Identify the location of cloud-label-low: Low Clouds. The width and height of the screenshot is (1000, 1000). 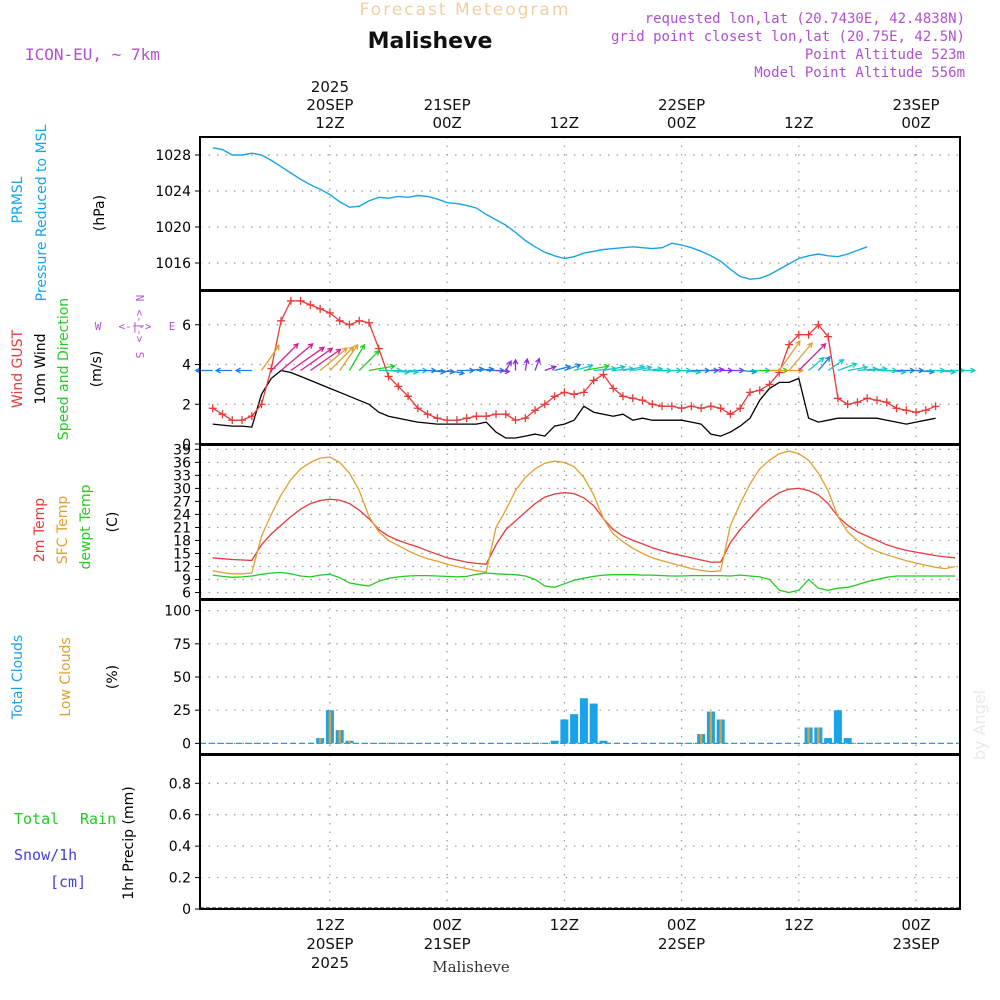
(66, 676).